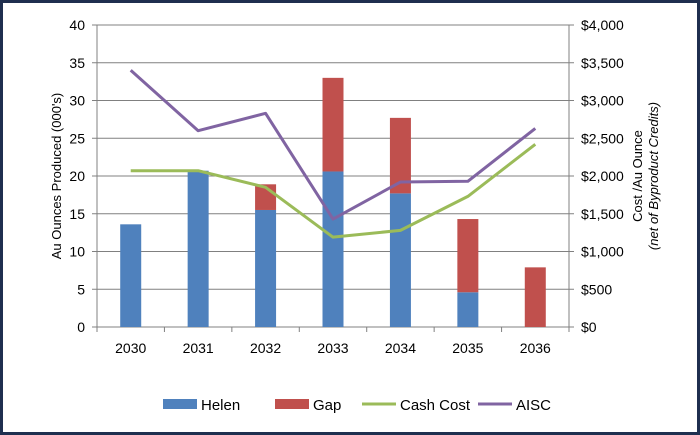 The height and width of the screenshot is (435, 700). What do you see at coordinates (467, 348) in the screenshot?
I see `category-label: 2035` at bounding box center [467, 348].